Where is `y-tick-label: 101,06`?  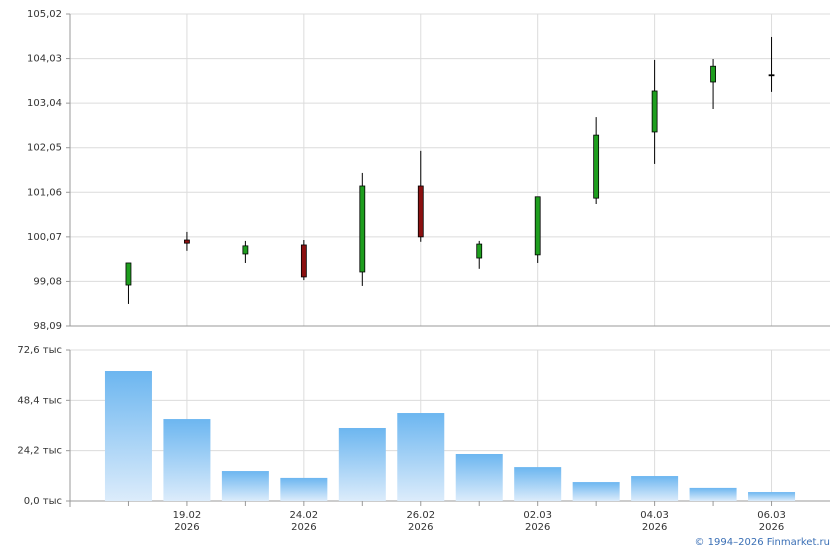
y-tick-label: 101,06 is located at coordinates (44, 192).